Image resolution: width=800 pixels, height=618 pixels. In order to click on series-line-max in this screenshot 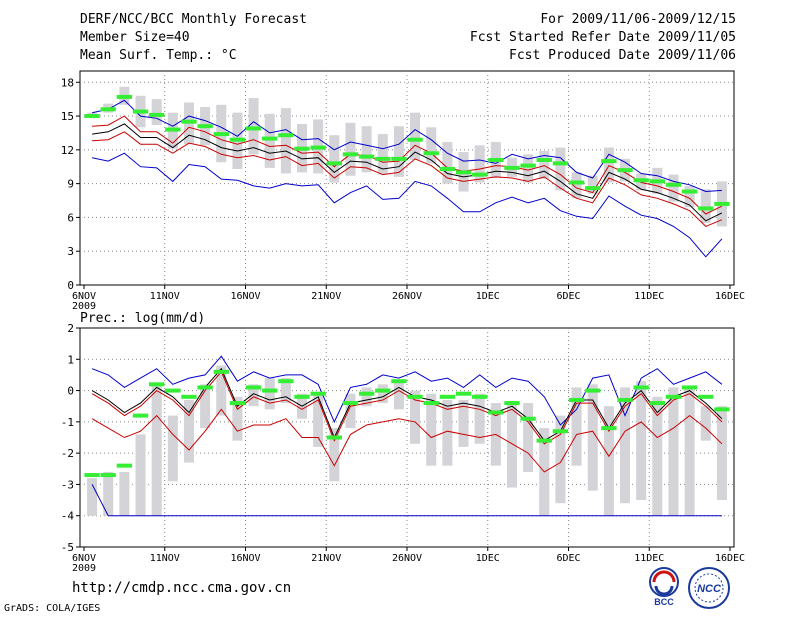, I will do `click(406, 146)`.